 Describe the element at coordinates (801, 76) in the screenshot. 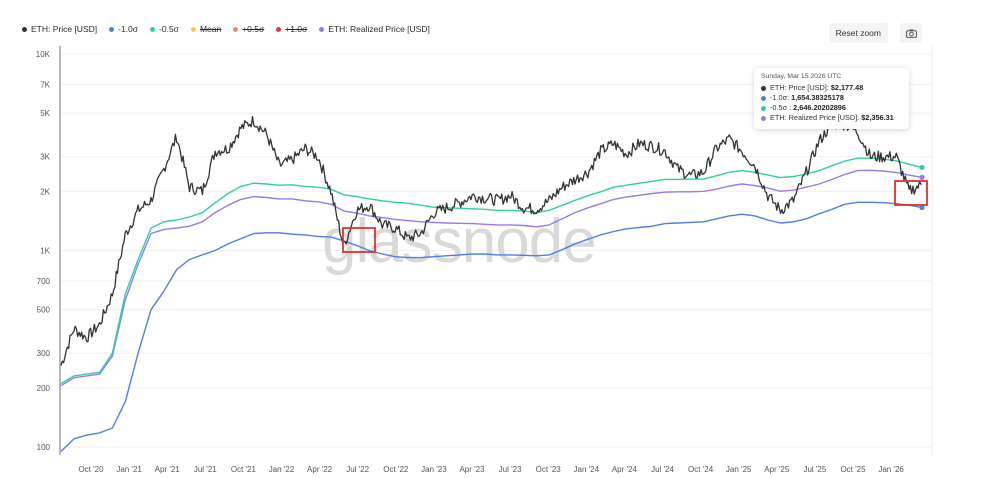

I see `tooltip-date: Sunday, Mar 15 2026 UTC` at that location.